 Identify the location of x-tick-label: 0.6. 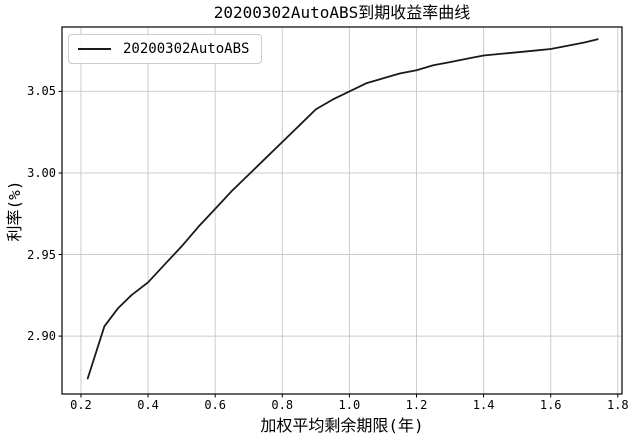
(215, 405).